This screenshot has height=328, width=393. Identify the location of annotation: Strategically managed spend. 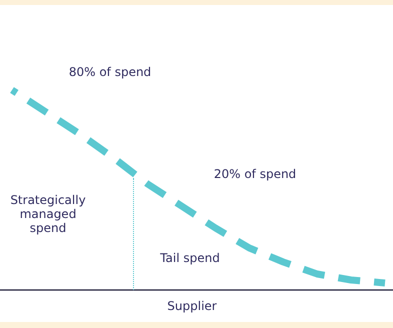
(48, 214).